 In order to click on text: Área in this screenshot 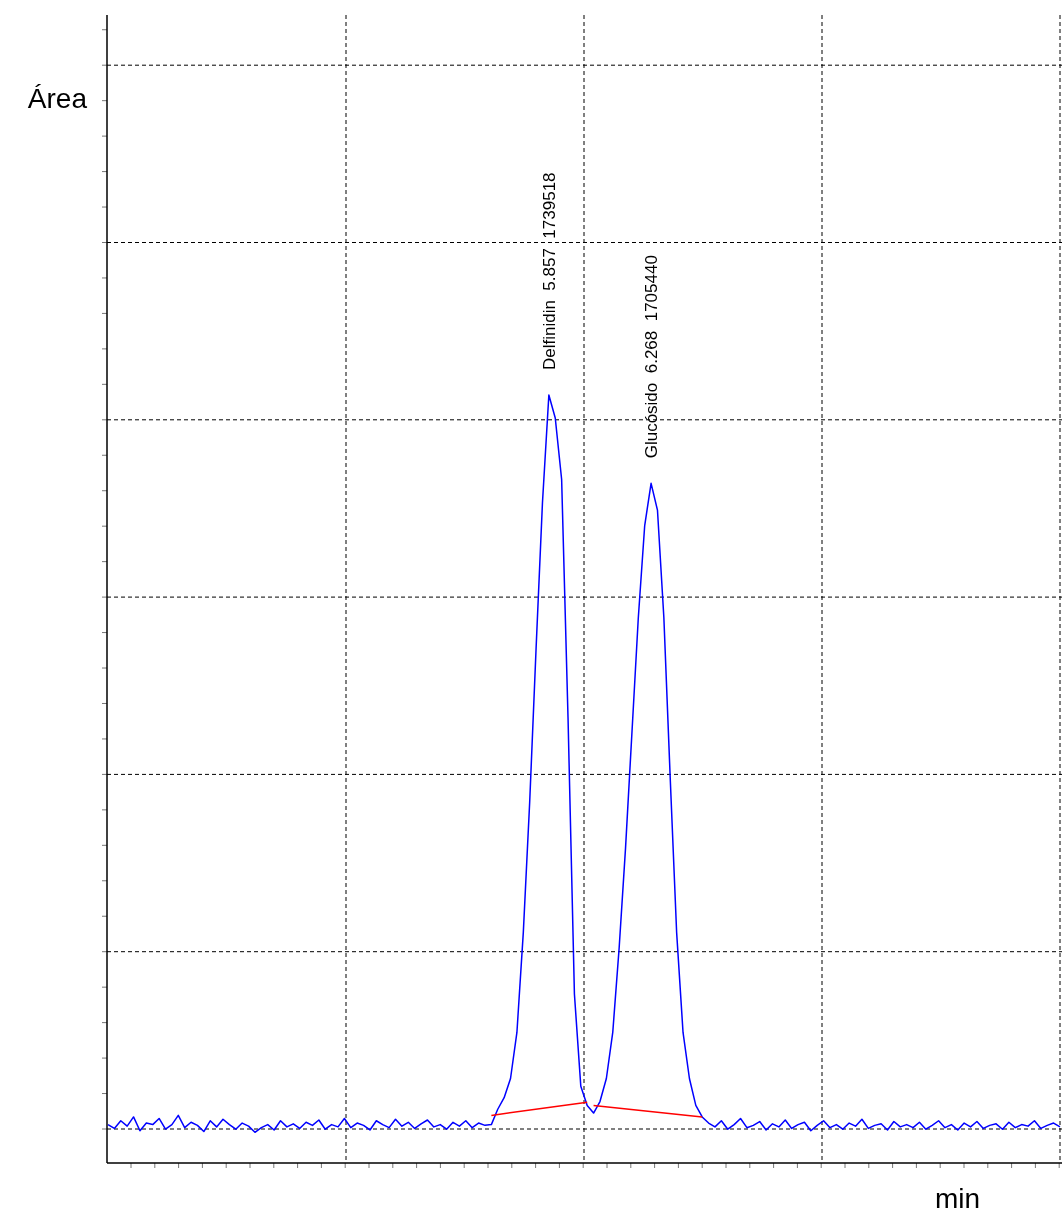, I will do `click(57, 98)`.